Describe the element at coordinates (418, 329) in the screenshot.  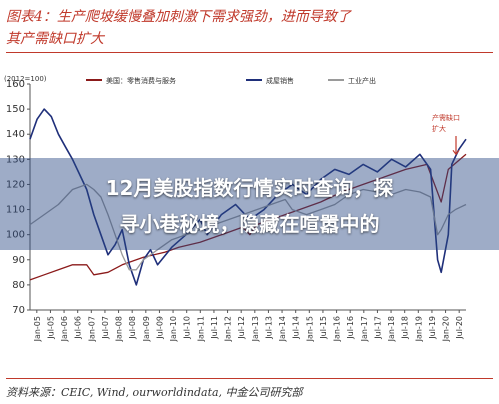
I see `x-tick-label: Jan-19` at that location.